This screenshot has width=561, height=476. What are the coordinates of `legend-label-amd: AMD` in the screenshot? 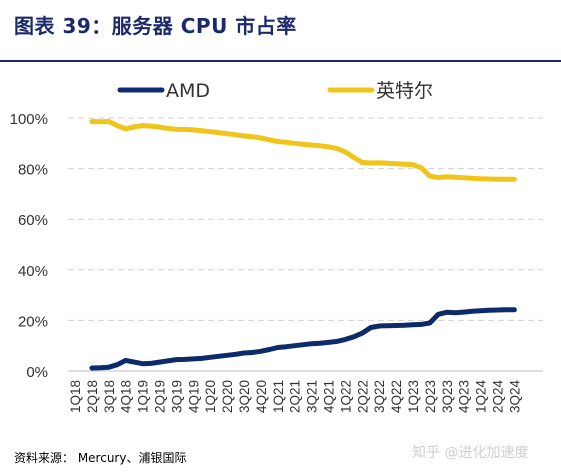 It's located at (188, 91).